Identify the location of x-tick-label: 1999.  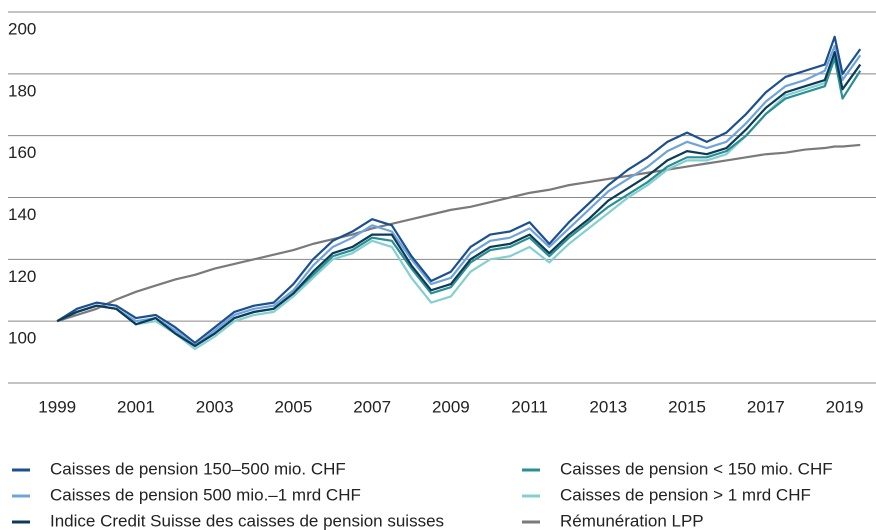
(57, 406).